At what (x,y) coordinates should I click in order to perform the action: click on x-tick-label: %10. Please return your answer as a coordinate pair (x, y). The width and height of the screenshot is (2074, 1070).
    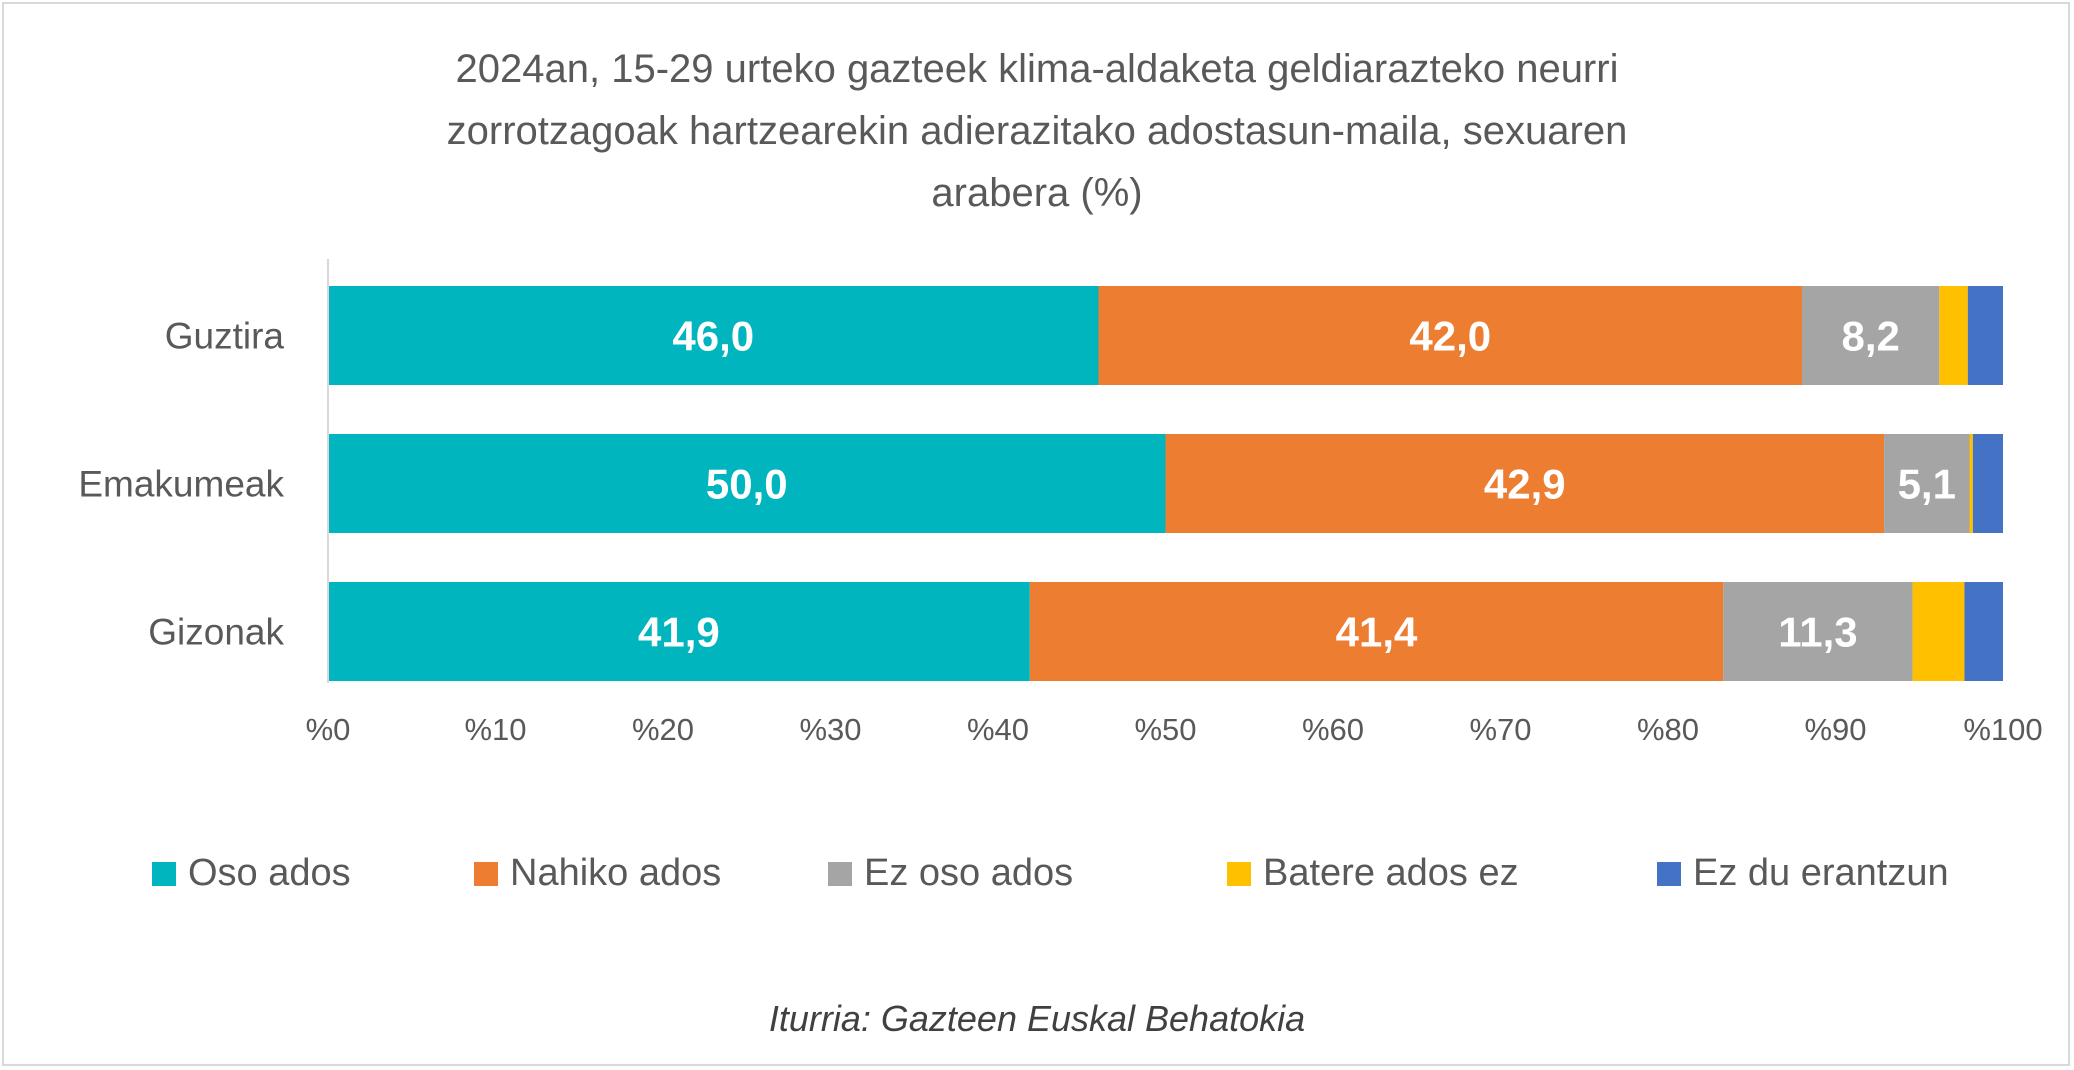
    Looking at the image, I should click on (495, 729).